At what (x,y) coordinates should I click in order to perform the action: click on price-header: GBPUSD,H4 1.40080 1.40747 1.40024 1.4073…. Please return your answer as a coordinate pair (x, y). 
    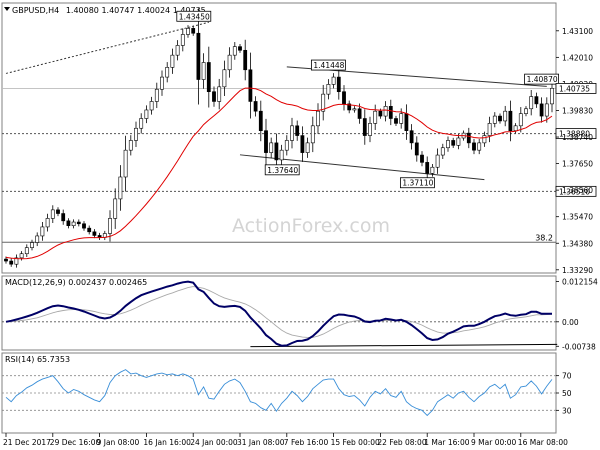
    Looking at the image, I should click on (109, 10).